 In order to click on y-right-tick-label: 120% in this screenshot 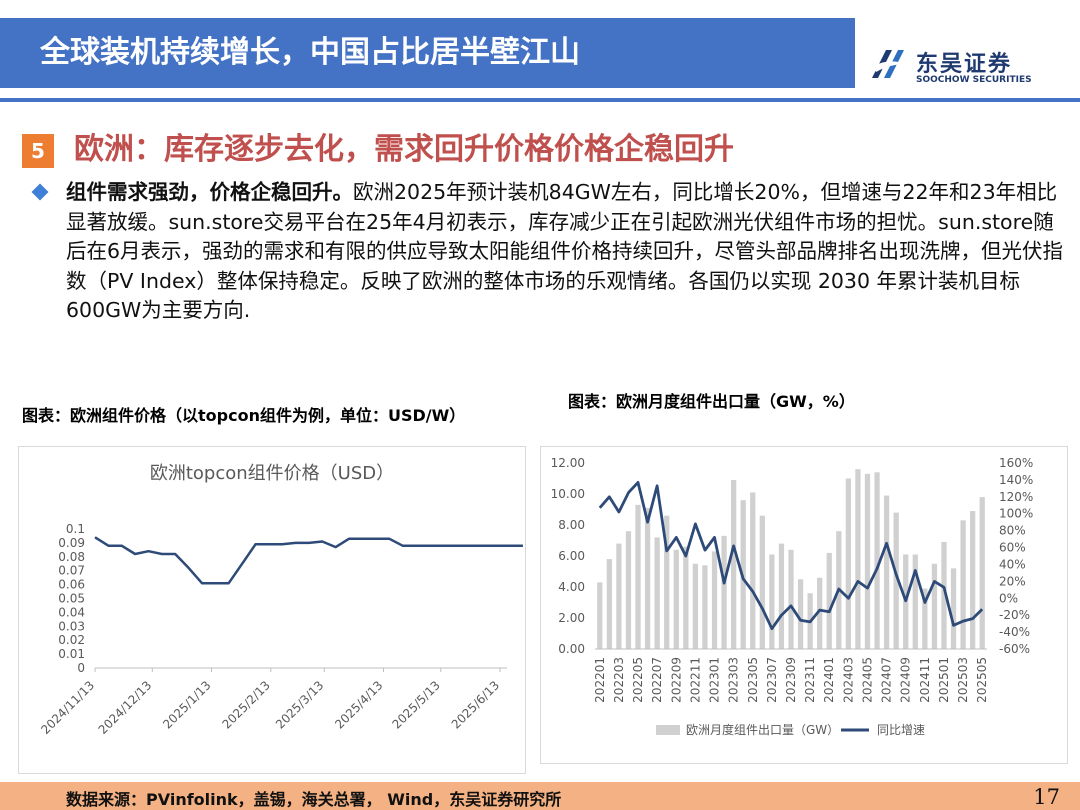, I will do `click(1016, 497)`.